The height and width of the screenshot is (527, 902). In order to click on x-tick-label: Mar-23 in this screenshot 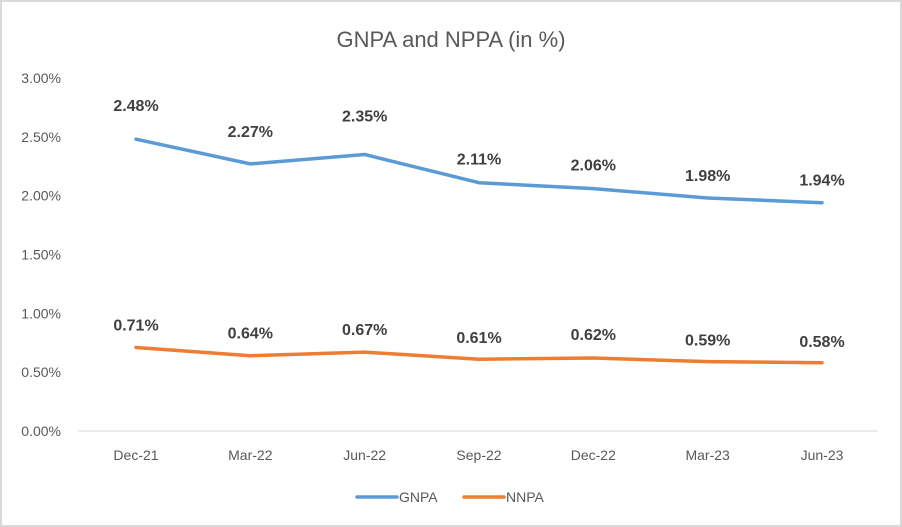, I will do `click(707, 455)`.